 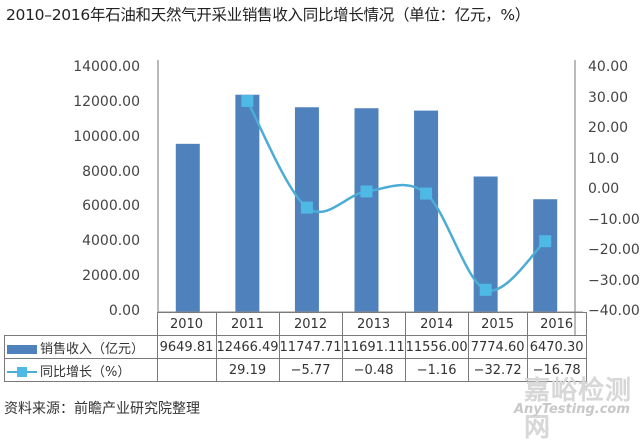 I want to click on right-axis-tick: 40.00, so click(x=608, y=67).